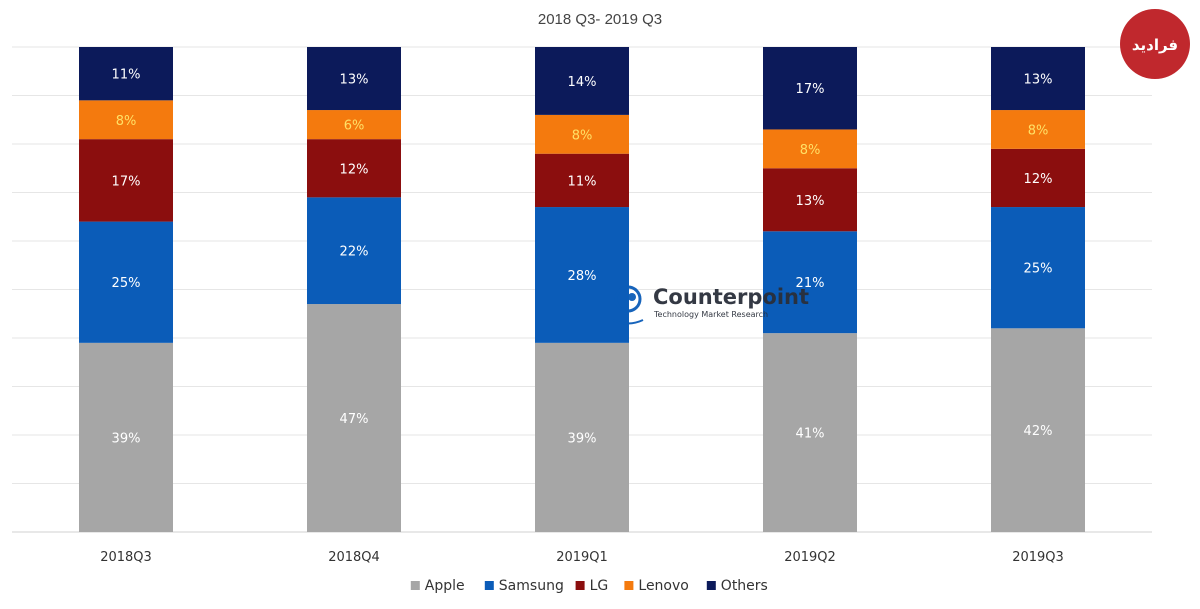  I want to click on data-label: 22%, so click(354, 252).